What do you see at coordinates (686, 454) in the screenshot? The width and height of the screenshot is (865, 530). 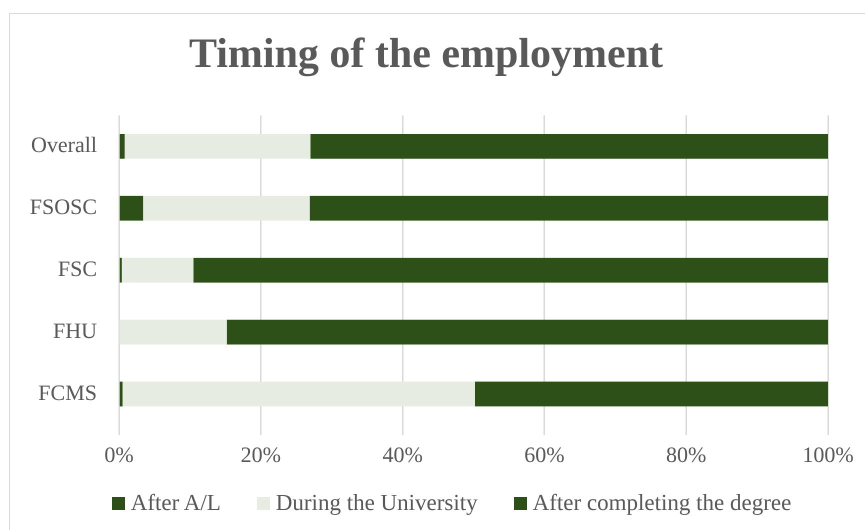 I see `x-tick-label: 80%` at bounding box center [686, 454].